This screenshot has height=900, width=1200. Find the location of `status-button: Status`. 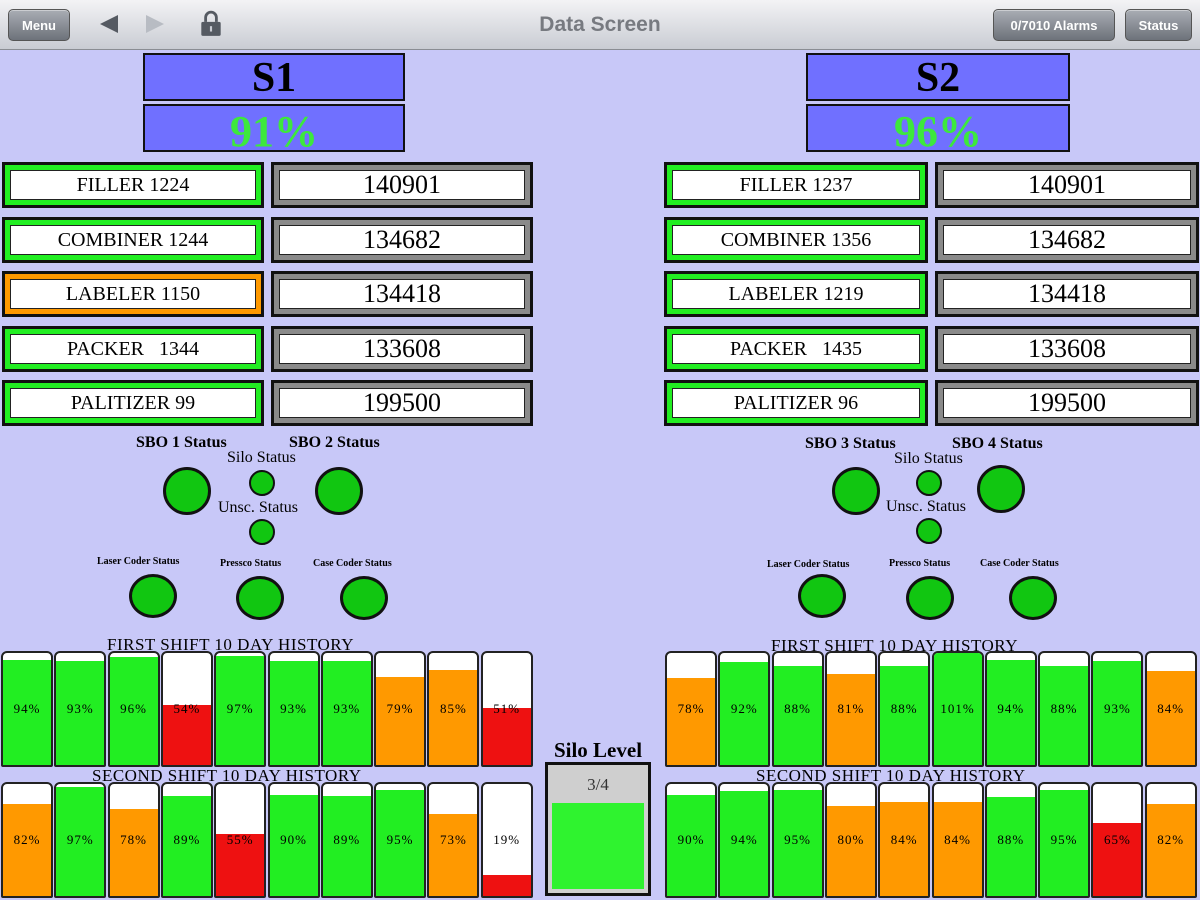

status-button: Status is located at coordinates (1158, 25).